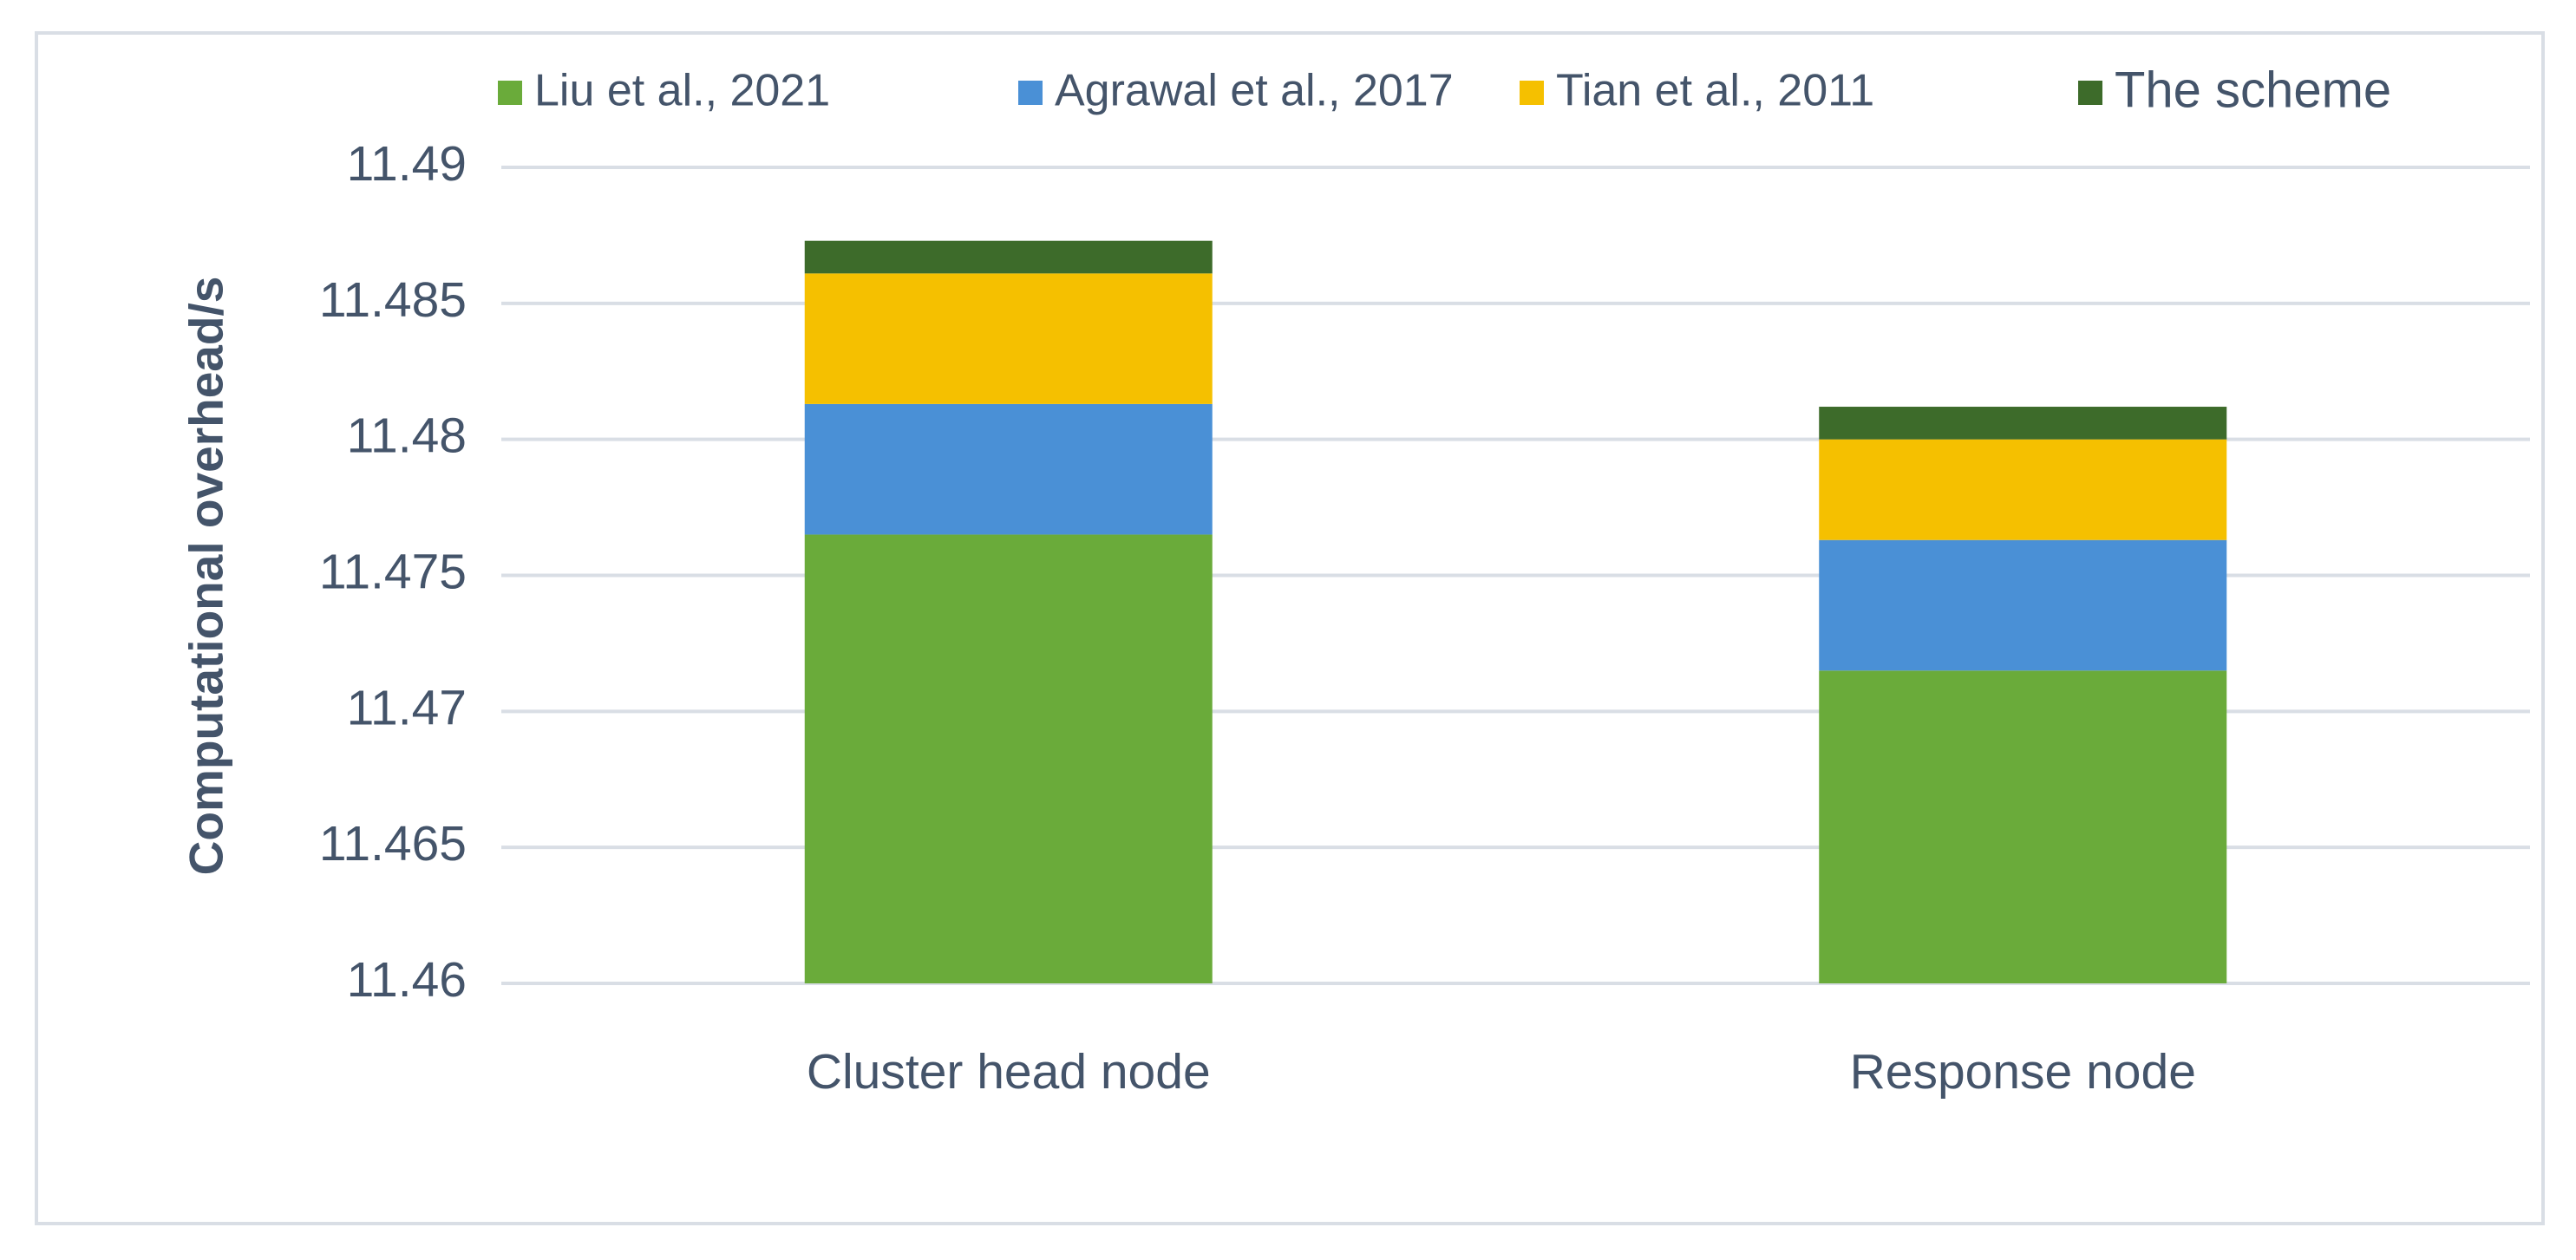 Image resolution: width=2576 pixels, height=1260 pixels. I want to click on y-tick-label: 11.49, so click(407, 164).